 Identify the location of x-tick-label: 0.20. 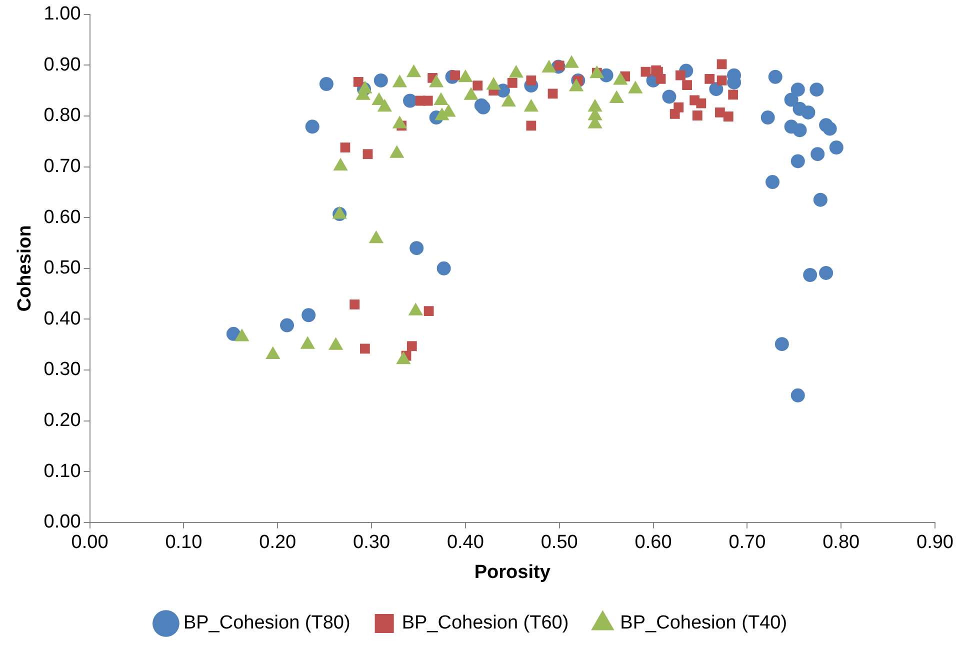
(277, 543).